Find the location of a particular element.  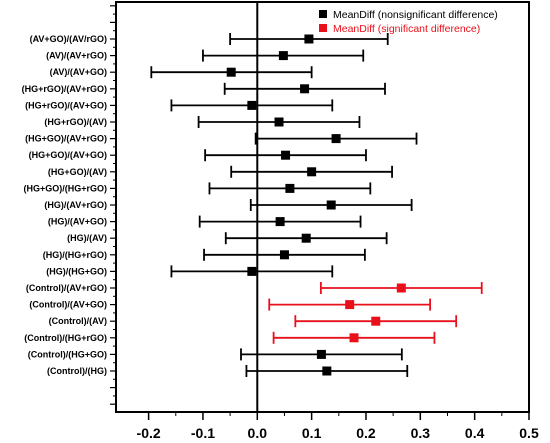

category-label: (HG)/(HG+rGO) is located at coordinates (75, 255).